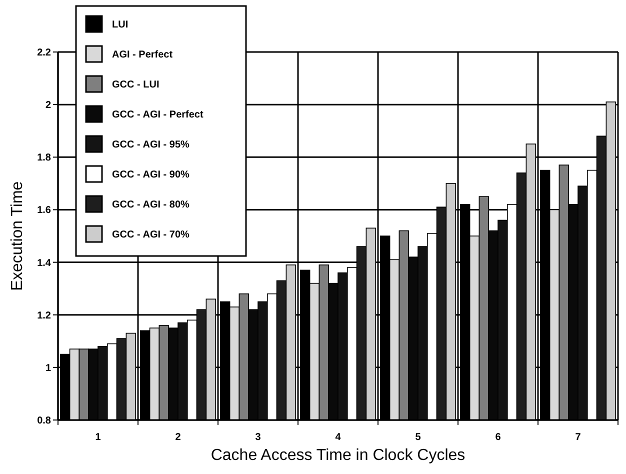 Image resolution: width=626 pixels, height=474 pixels. Describe the element at coordinates (44, 263) in the screenshot. I see `y-tick-label: 1.4` at that location.